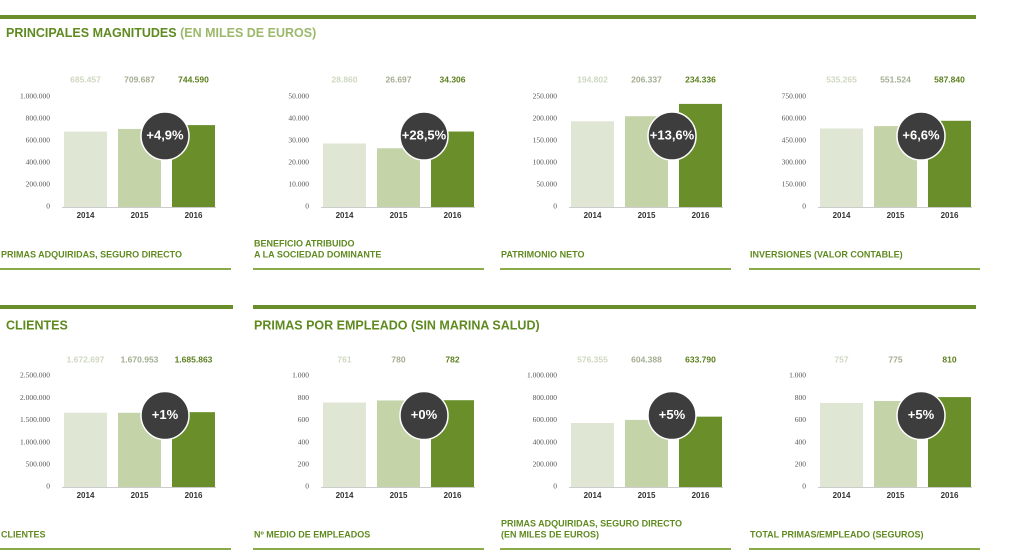  I want to click on y-tick-label: 40.000, so click(298, 118).